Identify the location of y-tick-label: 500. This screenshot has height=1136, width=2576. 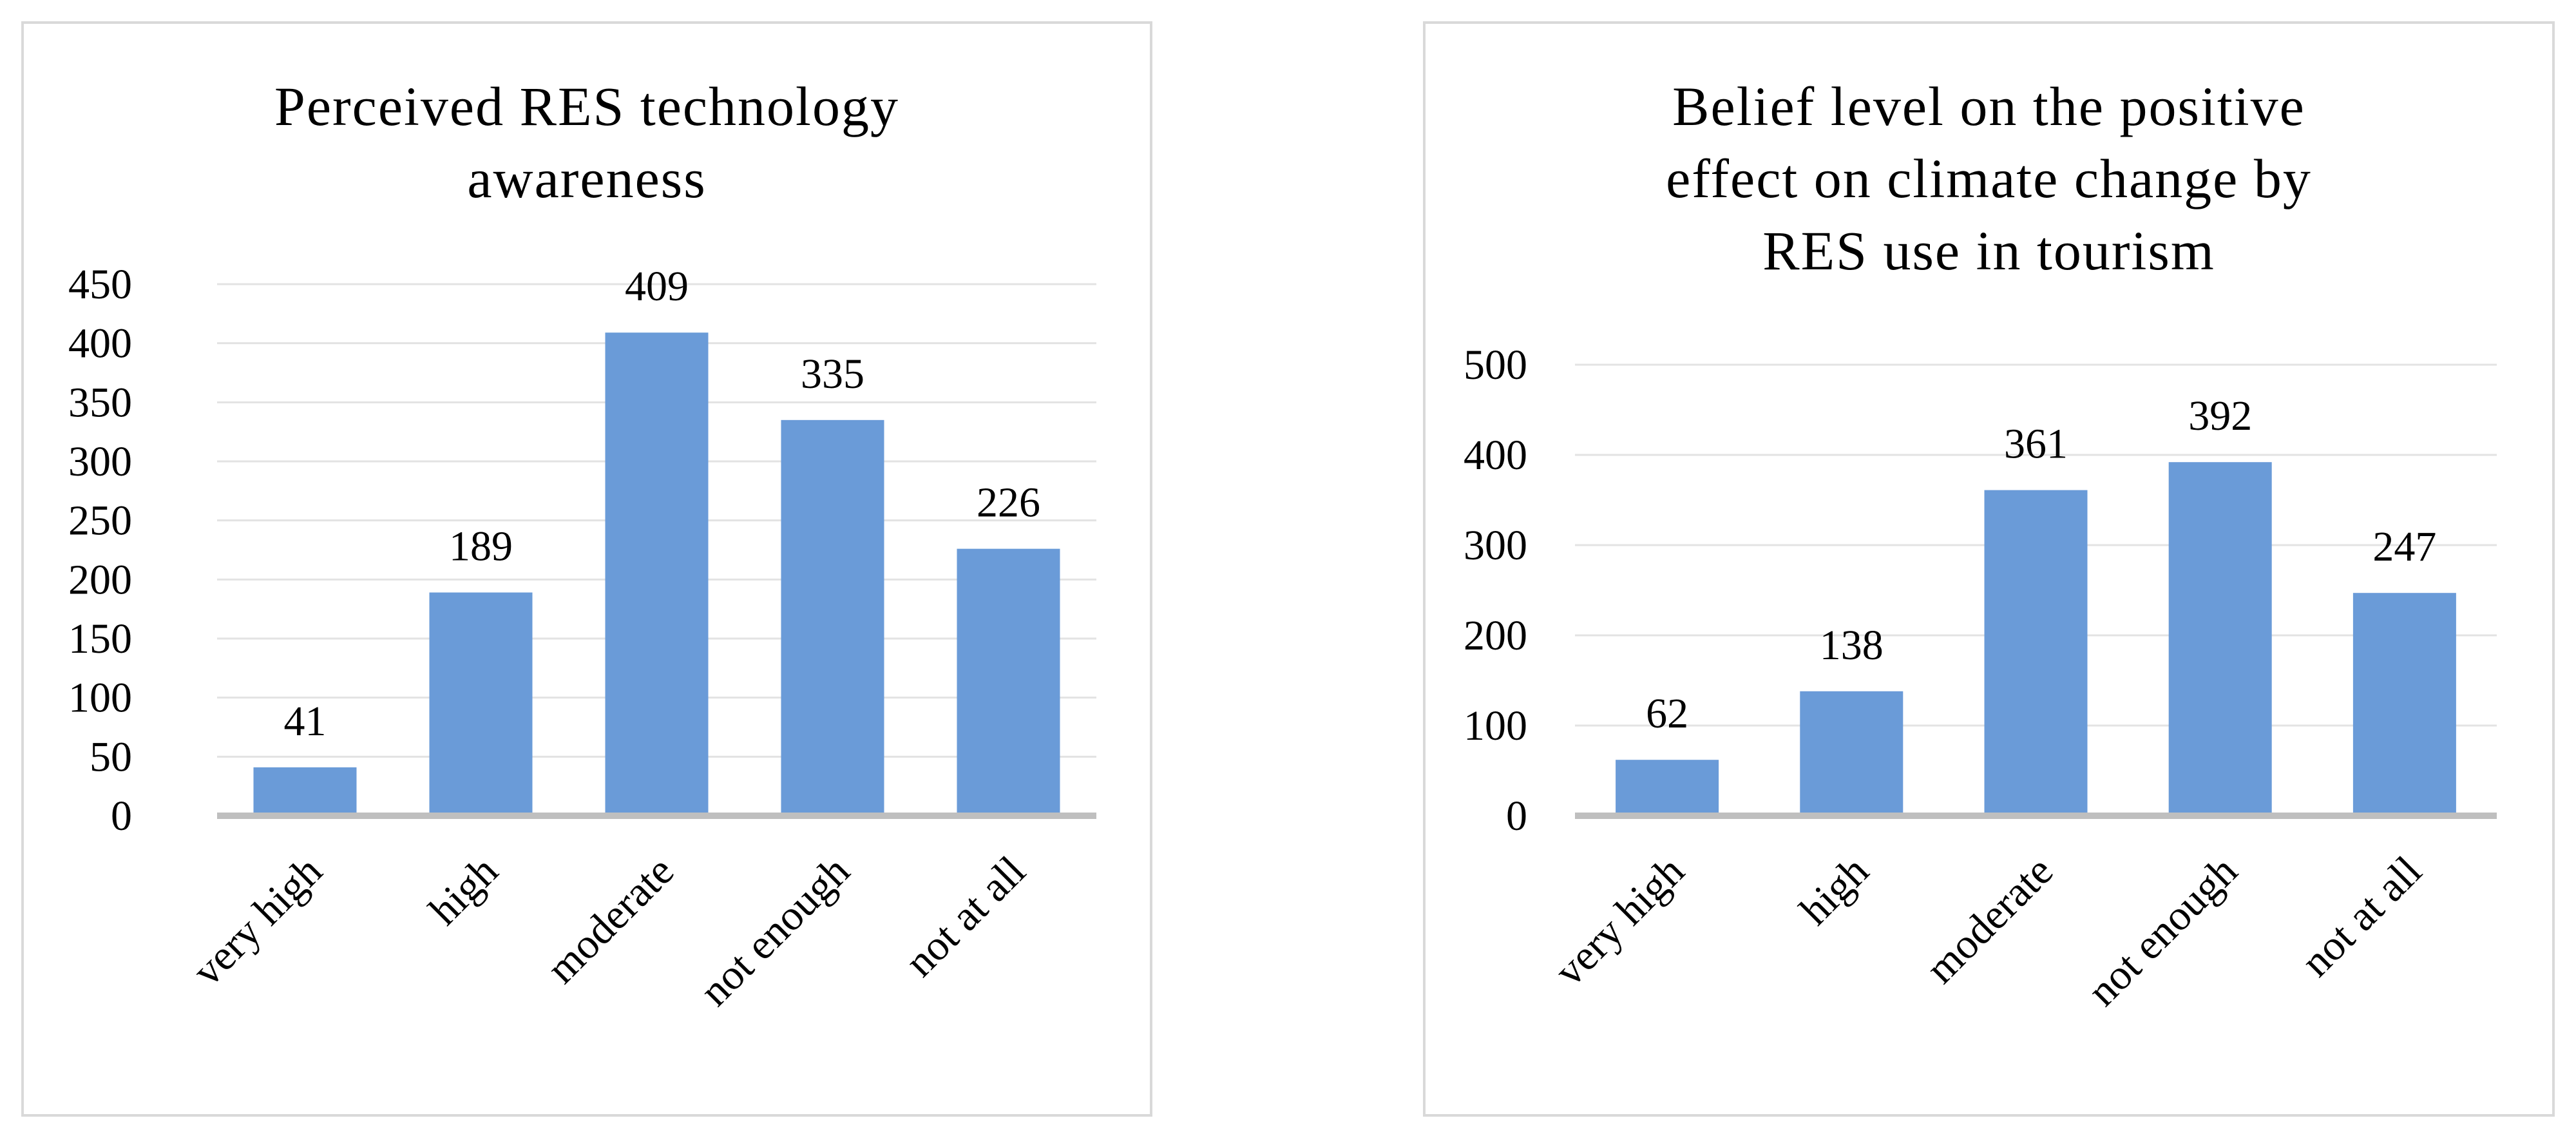
(1495, 365).